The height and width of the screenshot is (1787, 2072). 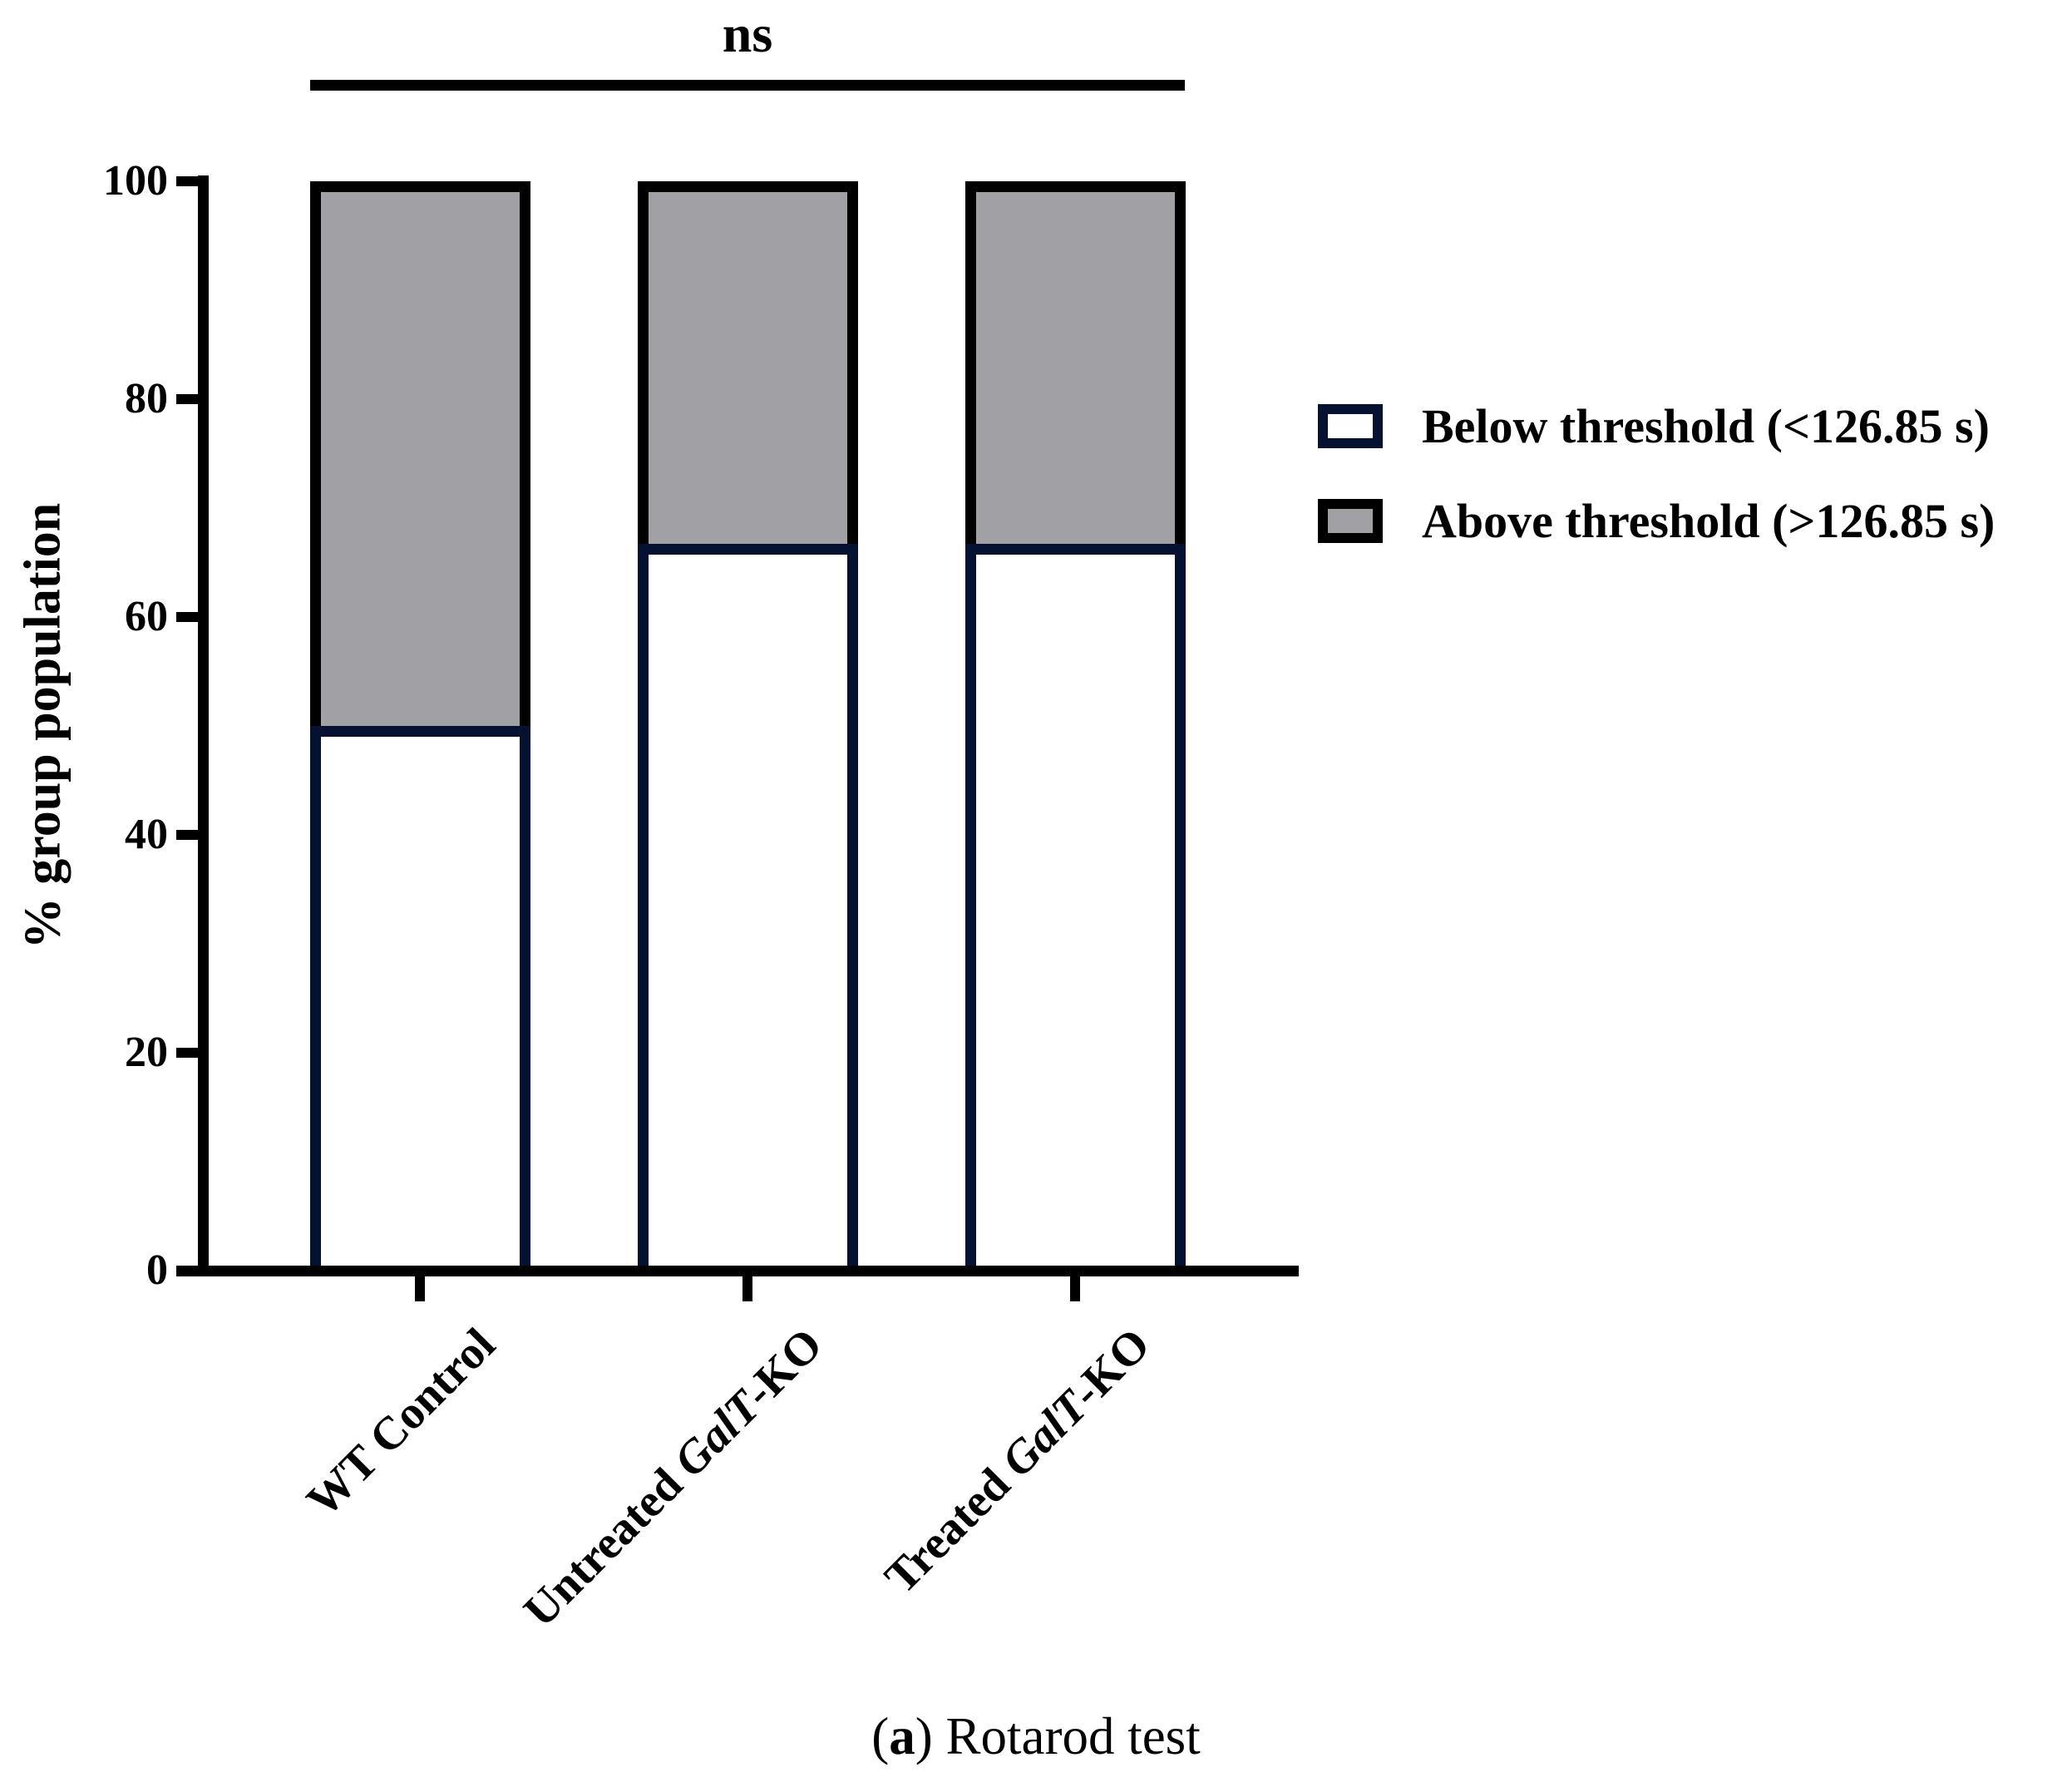 I want to click on legend-label: Below threshold (<126.85 s), so click(x=1706, y=426).